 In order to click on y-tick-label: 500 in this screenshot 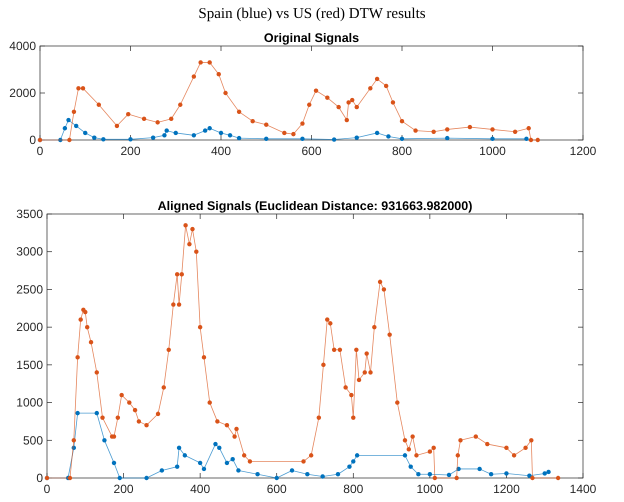, I will do `click(33, 440)`.